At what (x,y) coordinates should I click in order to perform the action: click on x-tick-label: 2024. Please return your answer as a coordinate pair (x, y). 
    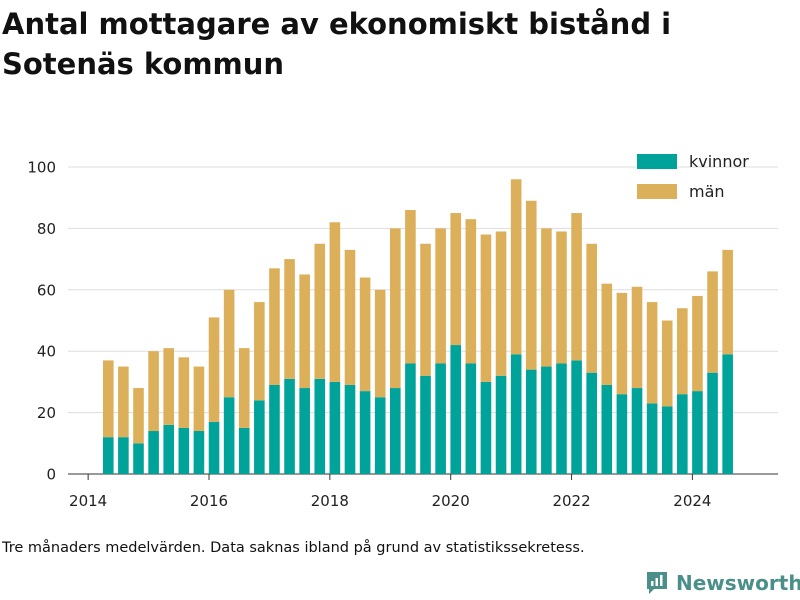
    Looking at the image, I should click on (692, 501).